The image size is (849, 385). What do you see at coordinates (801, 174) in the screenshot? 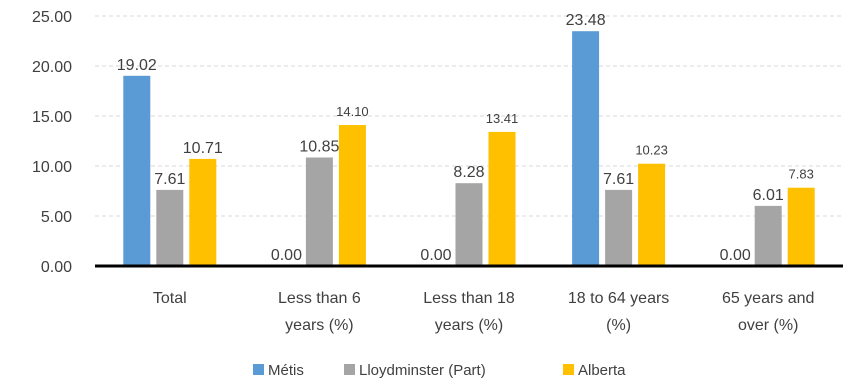
I see `data-label: 7.83` at bounding box center [801, 174].